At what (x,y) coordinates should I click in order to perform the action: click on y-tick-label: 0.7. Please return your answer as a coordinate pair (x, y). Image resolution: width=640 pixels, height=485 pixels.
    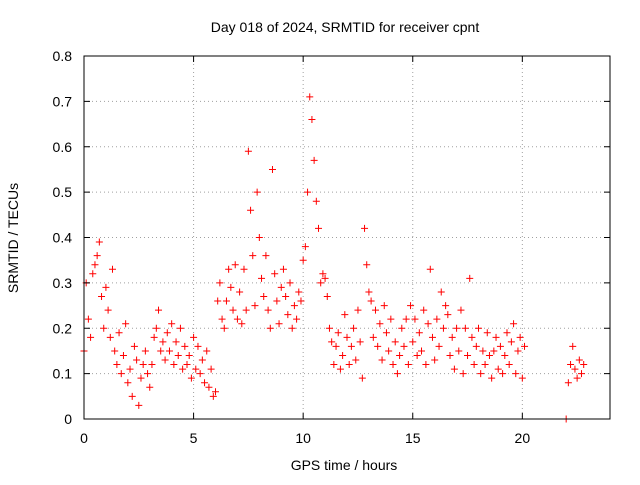
    Looking at the image, I should click on (63, 101).